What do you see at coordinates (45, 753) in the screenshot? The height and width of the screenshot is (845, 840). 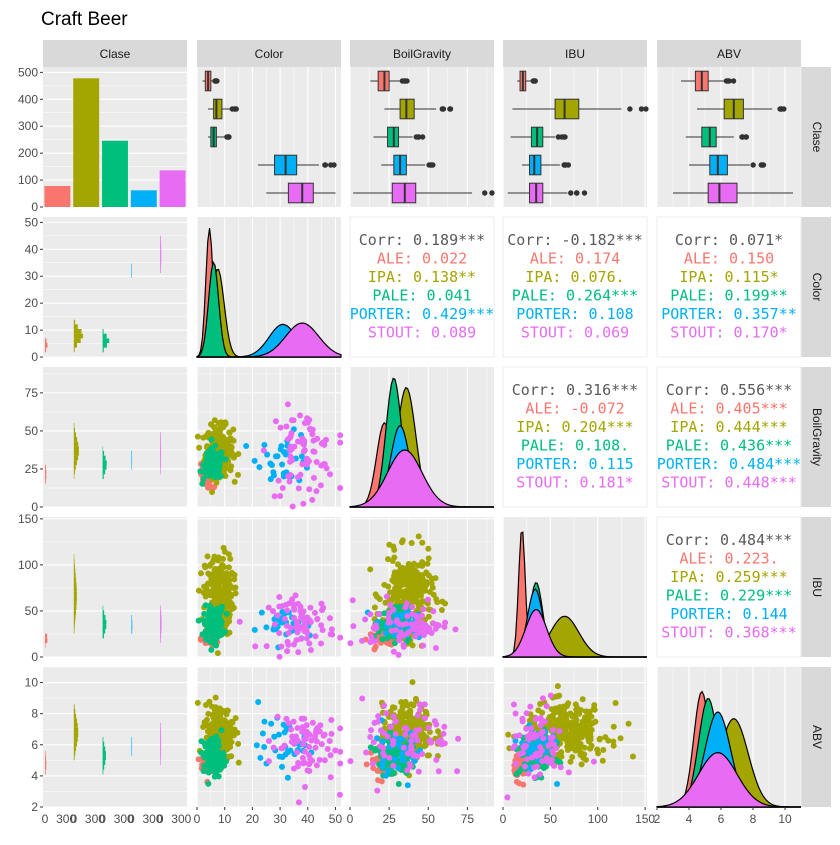 I see `hist-bin-ale` at bounding box center [45, 753].